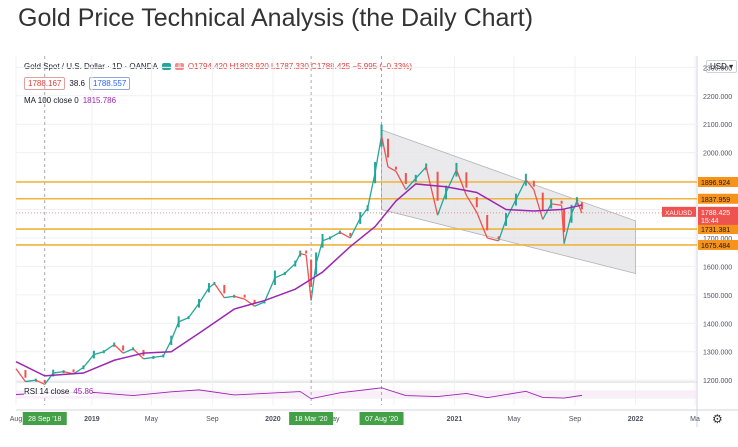 Image resolution: width=738 pixels, height=447 pixels. I want to click on date-tag: 18 Mar '20, so click(311, 419).